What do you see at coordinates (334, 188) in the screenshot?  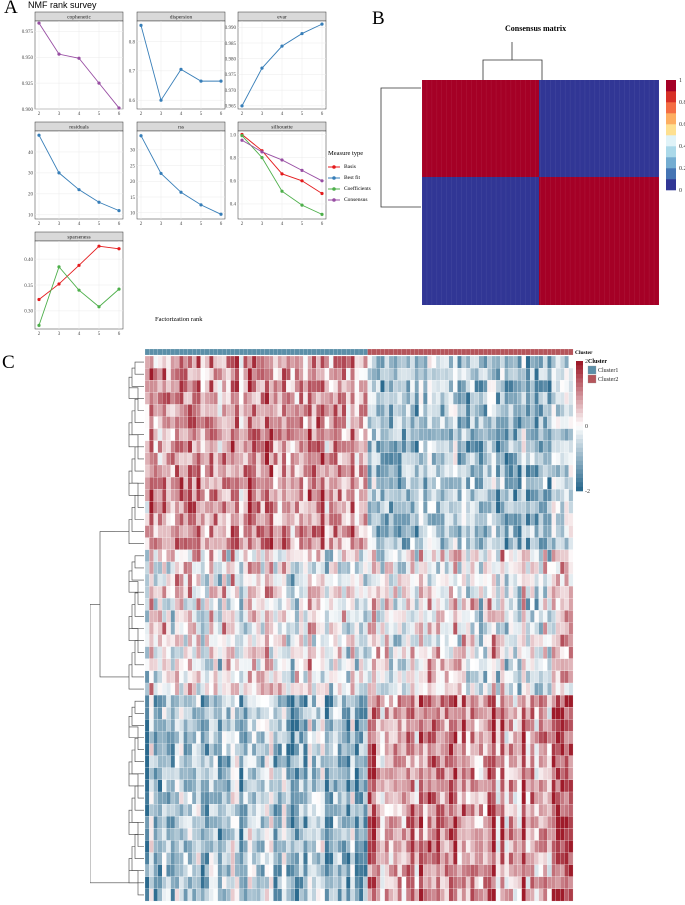 I see `legend-key-coefficients` at bounding box center [334, 188].